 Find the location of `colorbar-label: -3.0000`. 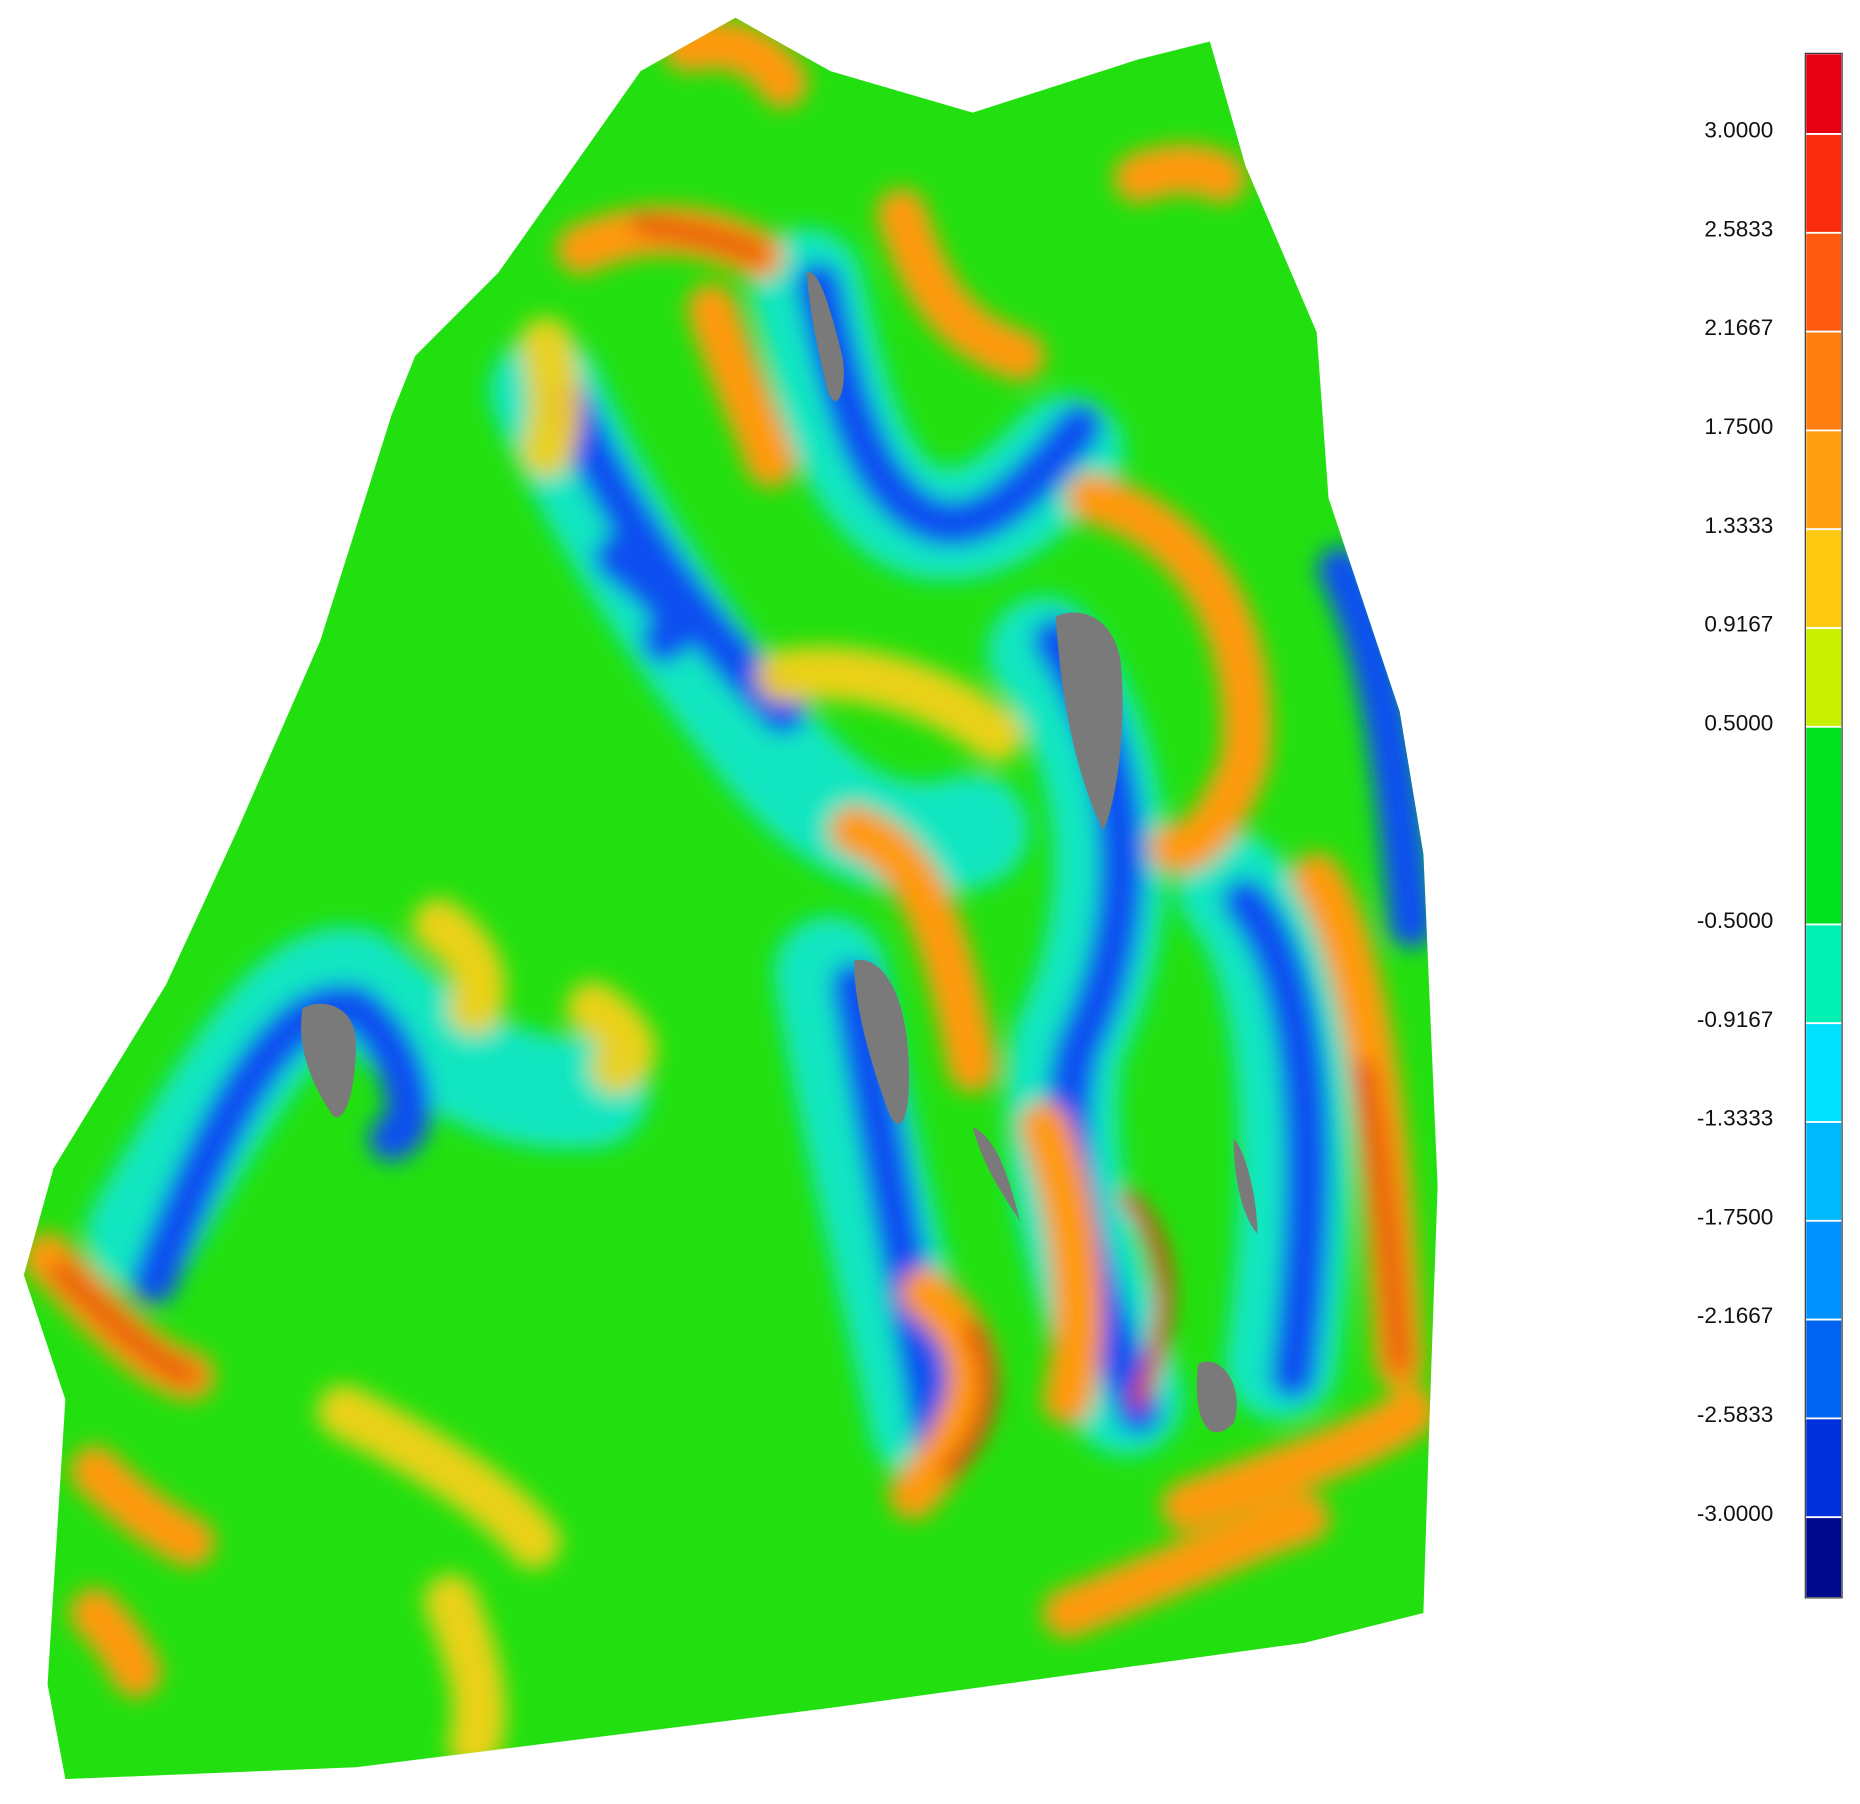

colorbar-label: -3.0000 is located at coordinates (1735, 1513).